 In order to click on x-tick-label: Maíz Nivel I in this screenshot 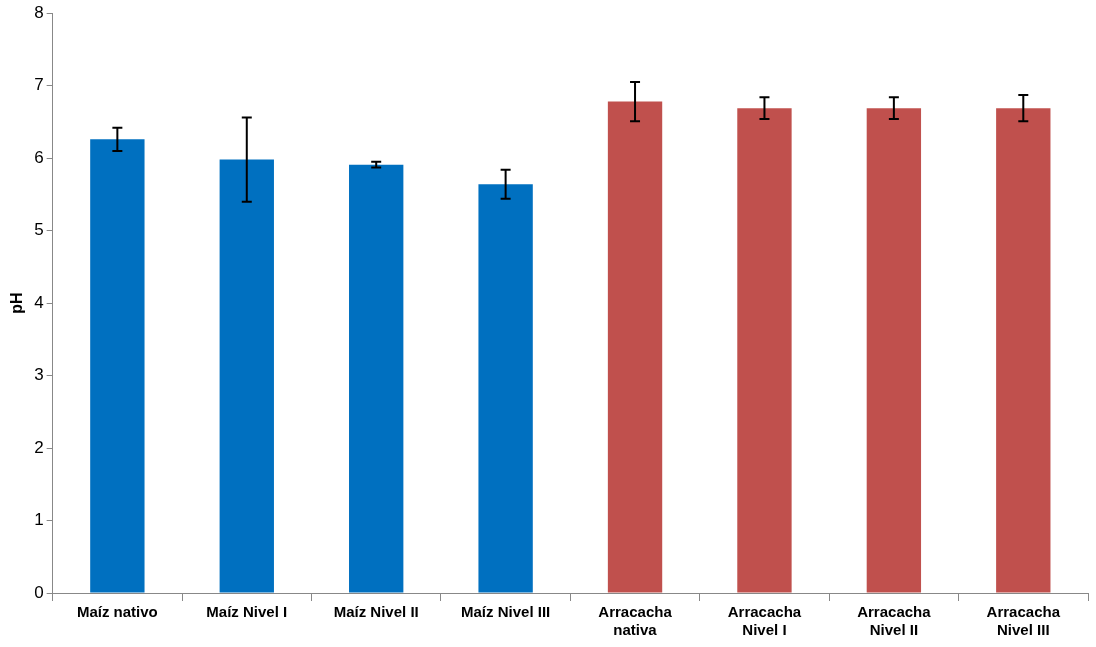, I will do `click(247, 612)`.